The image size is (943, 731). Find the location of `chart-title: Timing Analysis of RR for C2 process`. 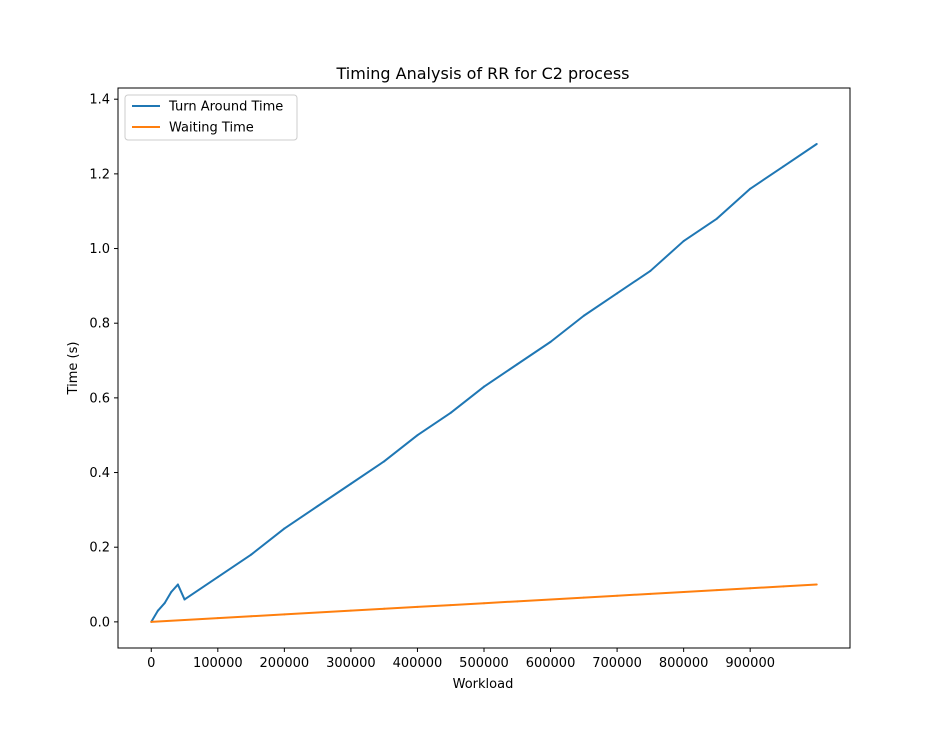

chart-title: Timing Analysis of RR for C2 process is located at coordinates (483, 73).